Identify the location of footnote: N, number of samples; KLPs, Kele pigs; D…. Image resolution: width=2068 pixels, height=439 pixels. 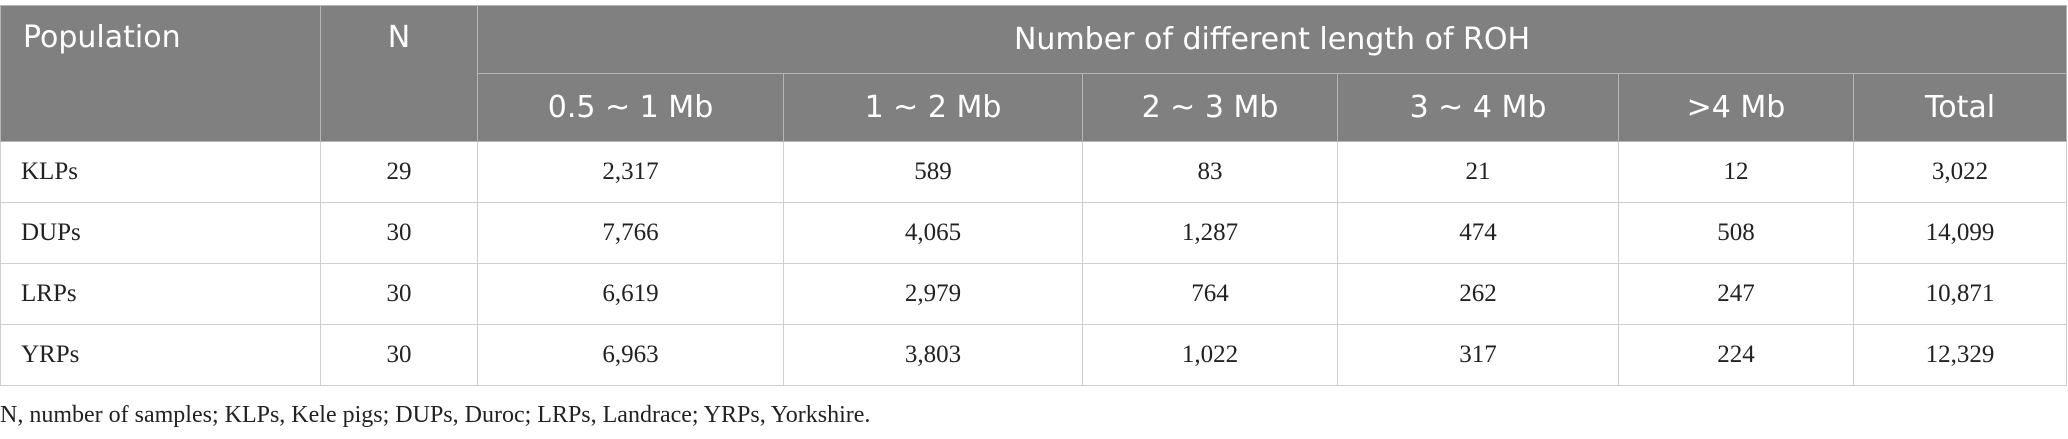
(435, 415).